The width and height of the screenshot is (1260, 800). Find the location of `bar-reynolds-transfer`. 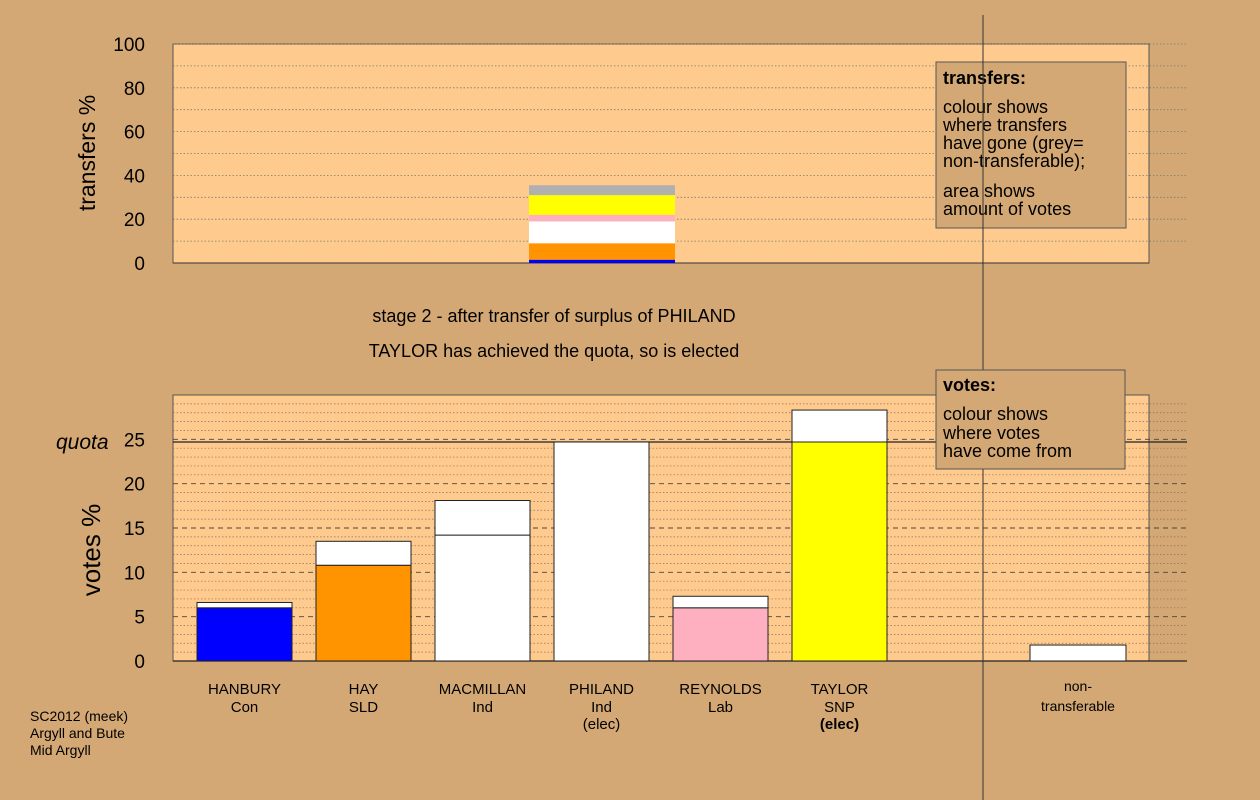

bar-reynolds-transfer is located at coordinates (720, 602).